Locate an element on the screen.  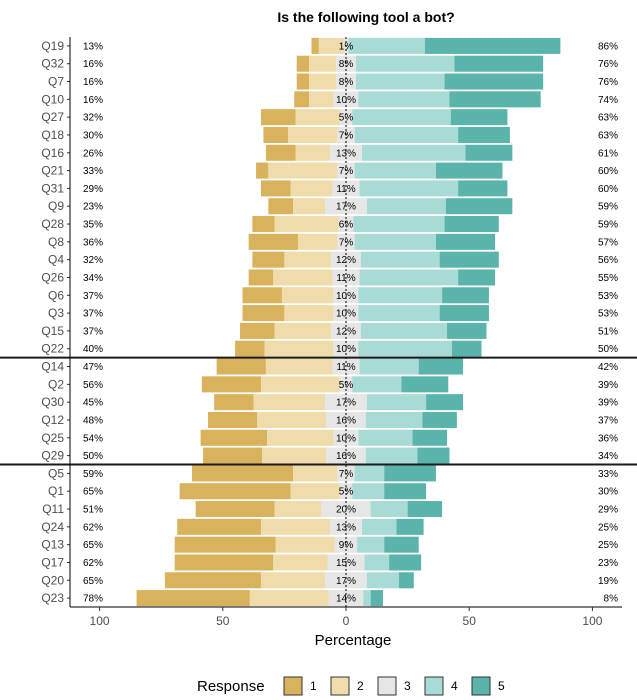
left-percent-Q23: 78% is located at coordinates (93, 599).